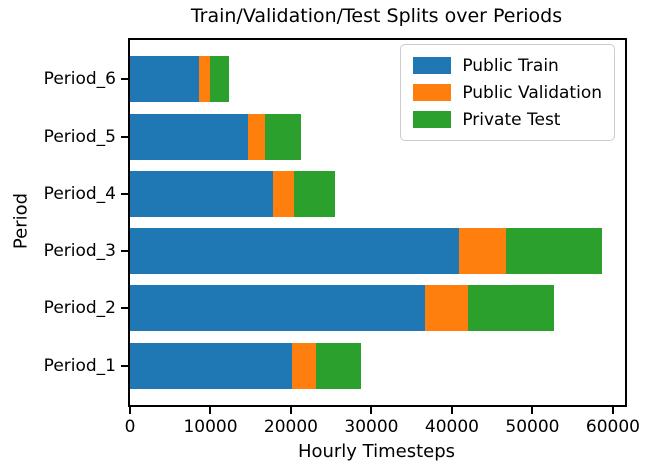 Image resolution: width=653 pixels, height=467 pixels. What do you see at coordinates (376, 451) in the screenshot?
I see `x-axis-label: Hourly Timesteps` at bounding box center [376, 451].